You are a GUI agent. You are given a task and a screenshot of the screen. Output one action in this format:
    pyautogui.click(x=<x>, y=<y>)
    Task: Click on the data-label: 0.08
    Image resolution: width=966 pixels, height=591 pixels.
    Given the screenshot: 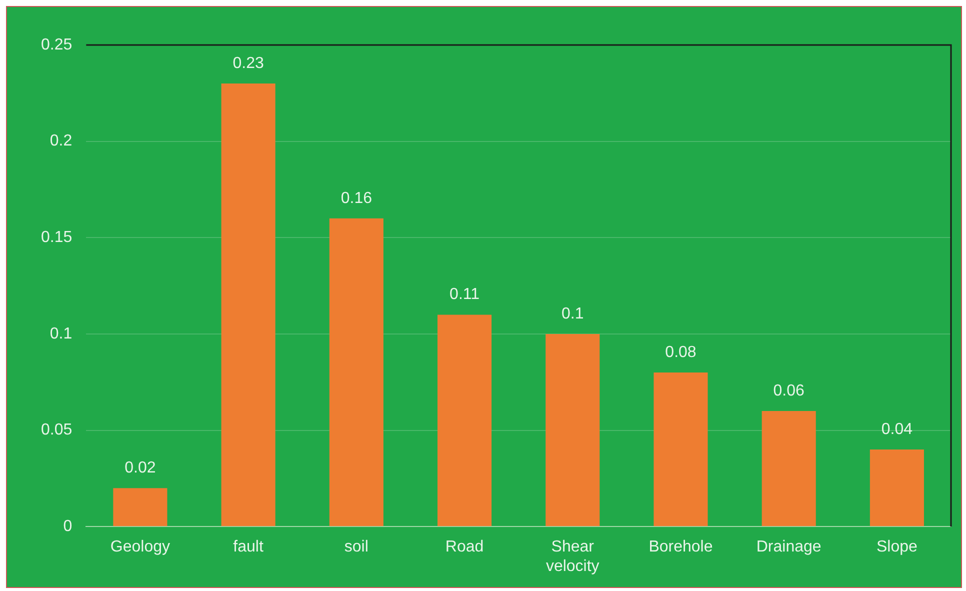 What is the action you would take?
    pyautogui.click(x=680, y=352)
    